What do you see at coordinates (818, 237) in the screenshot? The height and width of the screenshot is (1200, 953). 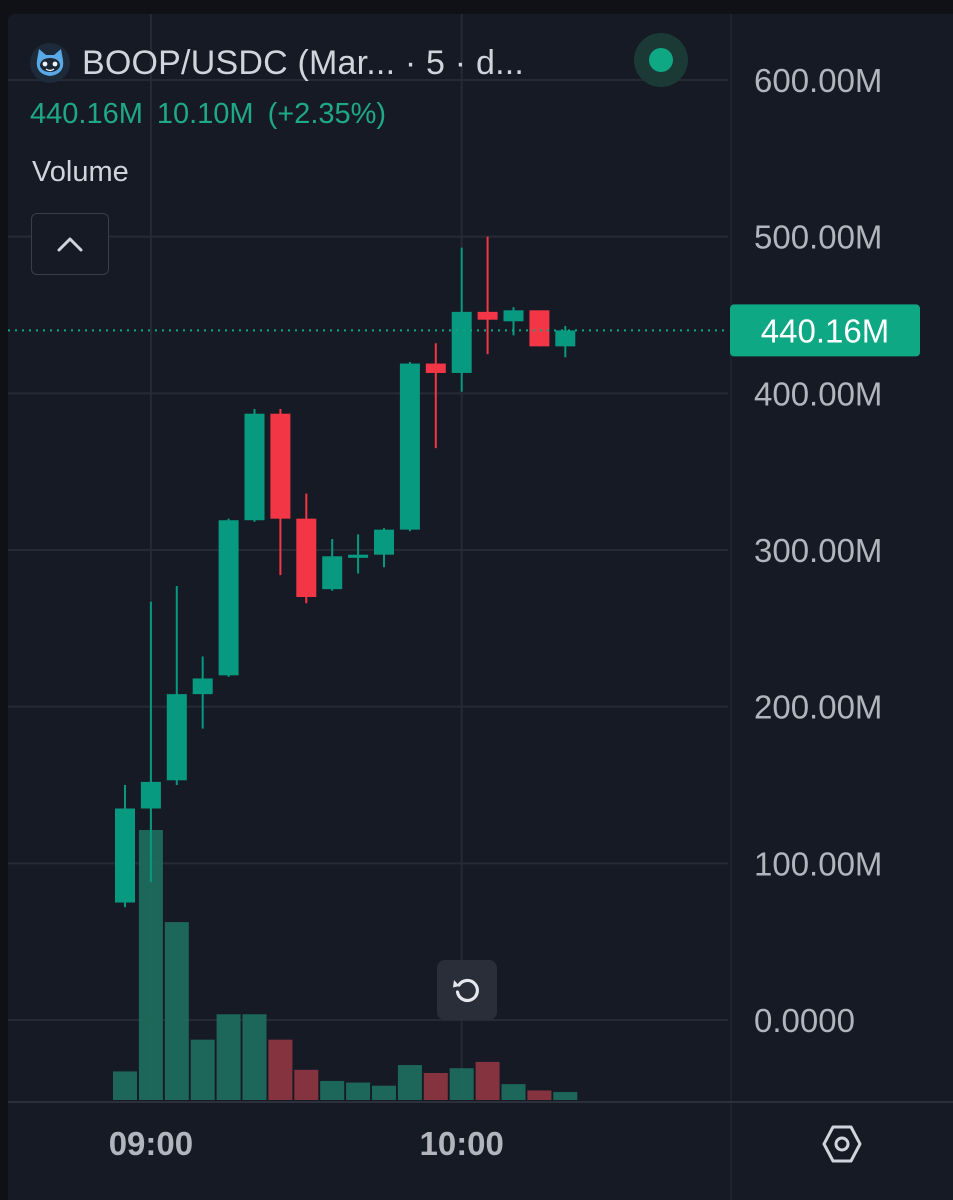 I see `price-axis-tick-label: 500.00M` at bounding box center [818, 237].